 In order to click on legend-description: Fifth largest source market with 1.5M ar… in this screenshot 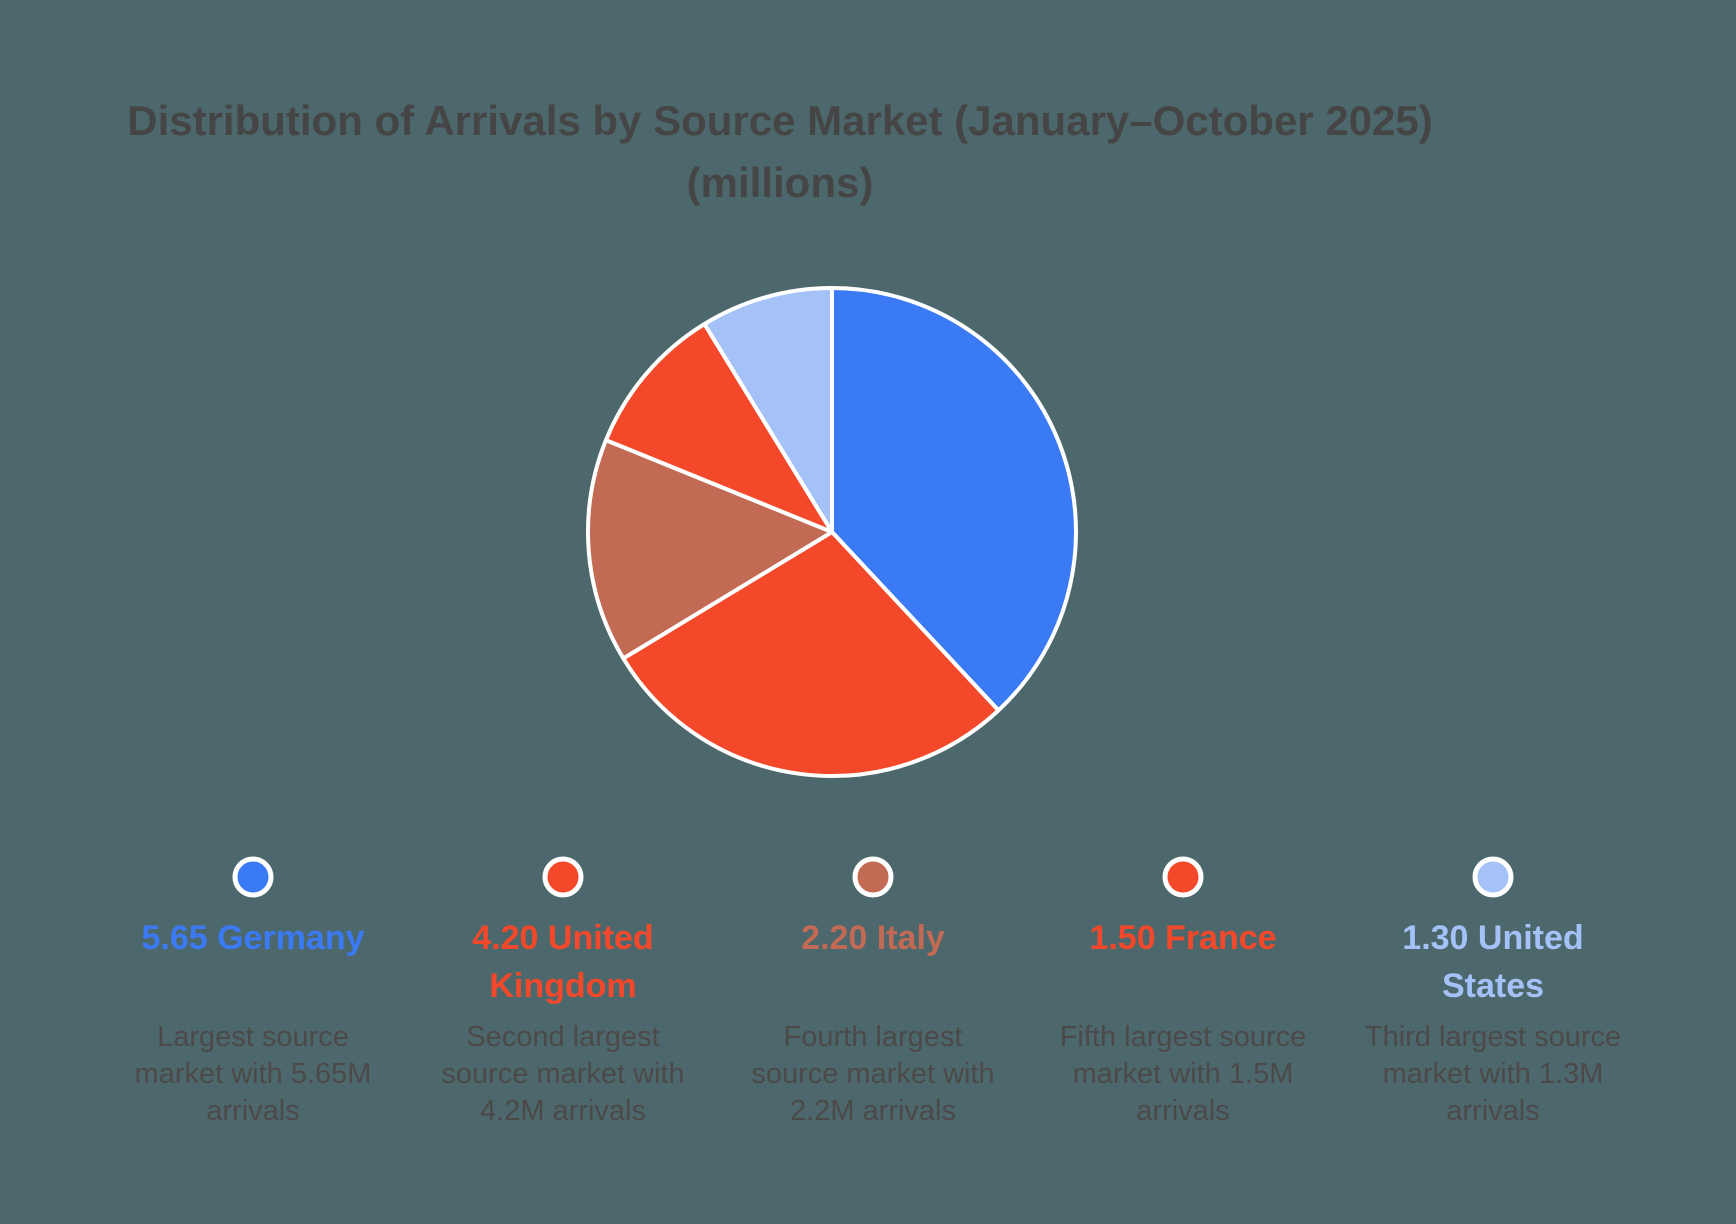, I will do `click(1183, 1074)`.